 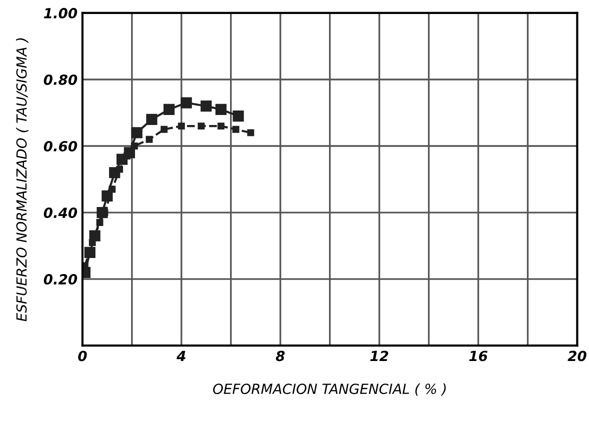 I want to click on y-axis-title: ESFUERZO NORMALIZADO ( TAU/SIGMA ), so click(x=22, y=180).